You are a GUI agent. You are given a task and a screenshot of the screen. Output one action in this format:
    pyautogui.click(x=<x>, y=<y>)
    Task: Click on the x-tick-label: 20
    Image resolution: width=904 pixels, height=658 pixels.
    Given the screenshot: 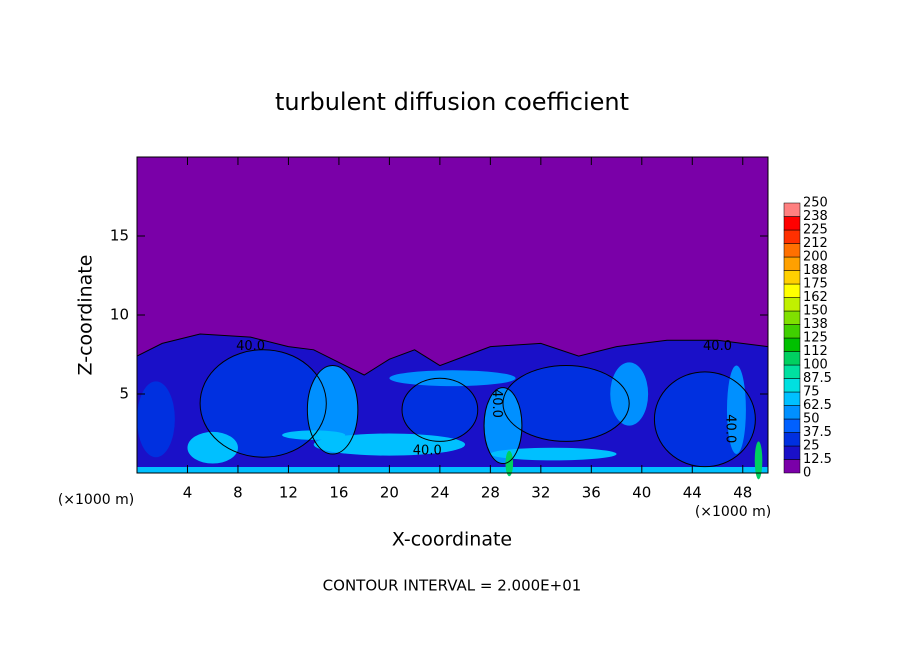 What is the action you would take?
    pyautogui.click(x=389, y=493)
    